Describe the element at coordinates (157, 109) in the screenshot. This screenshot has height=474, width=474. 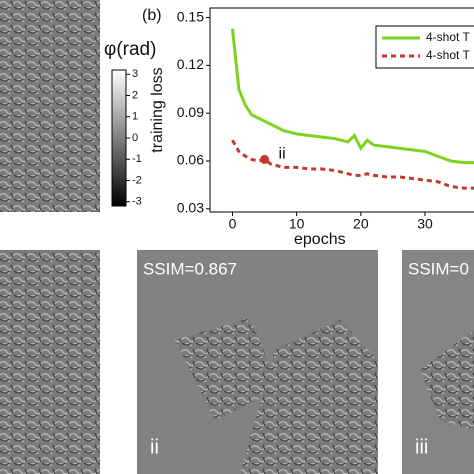
I see `y-axis-label: training loss` at that location.